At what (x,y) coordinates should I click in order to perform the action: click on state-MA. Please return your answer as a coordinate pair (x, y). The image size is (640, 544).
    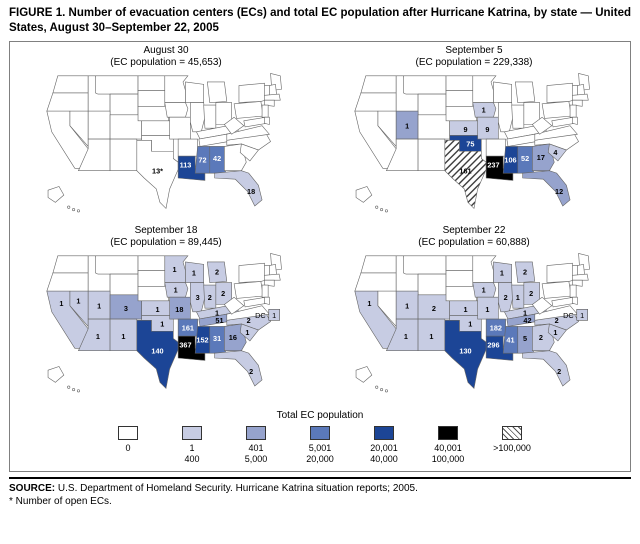
    Looking at the image, I should click on (272, 277).